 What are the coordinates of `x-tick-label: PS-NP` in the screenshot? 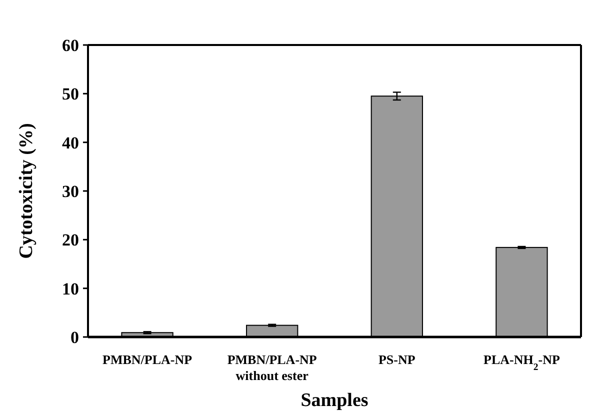 It's located at (397, 359).